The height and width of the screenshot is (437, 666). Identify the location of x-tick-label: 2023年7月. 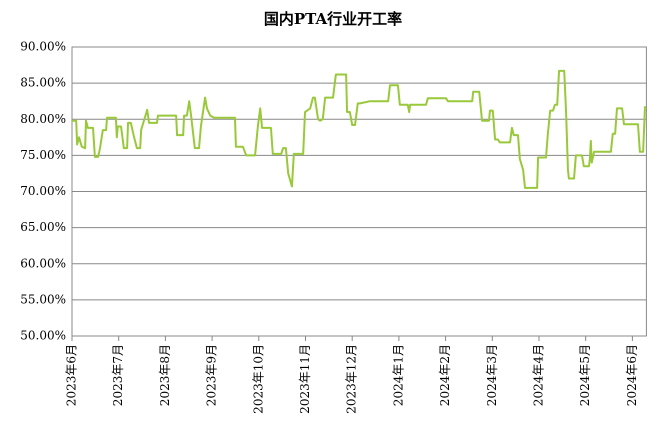
(118, 375).